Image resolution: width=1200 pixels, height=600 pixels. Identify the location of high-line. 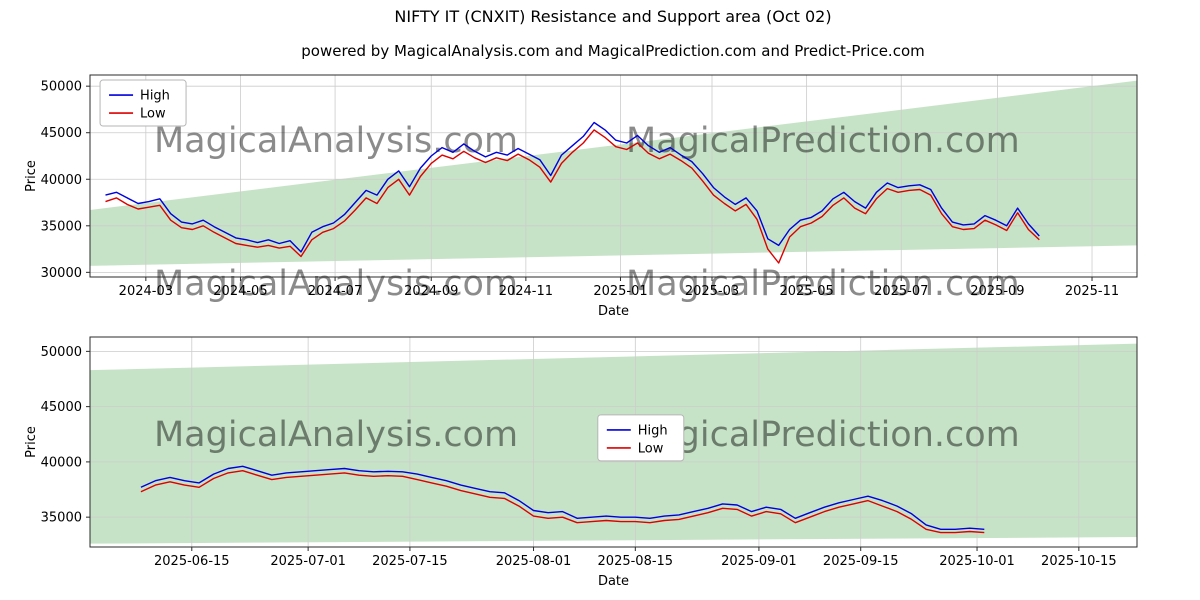
(562, 497).